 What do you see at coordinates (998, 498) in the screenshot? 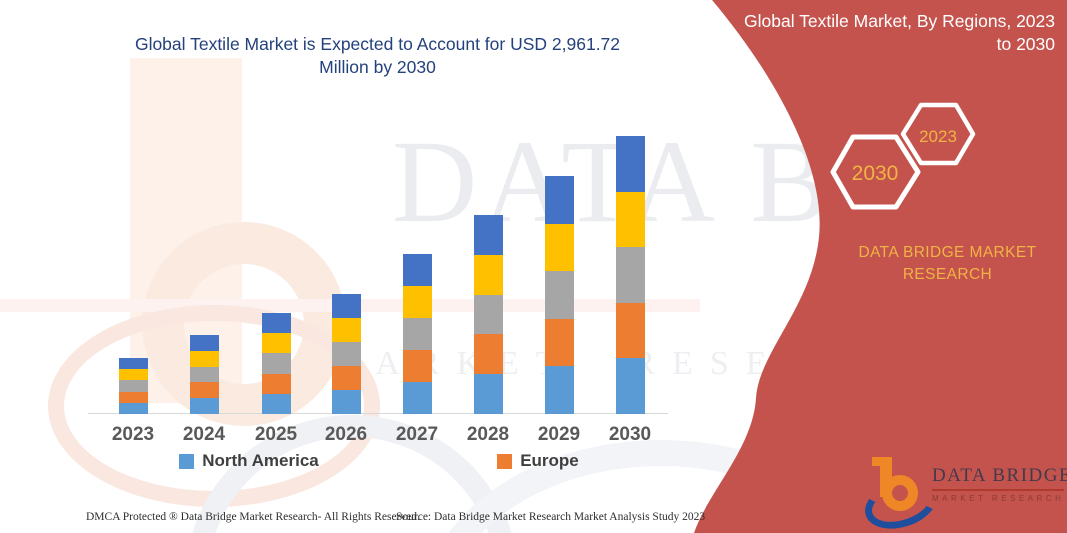
I see `logo-tagline-text: MARKET RESEARCH` at bounding box center [998, 498].